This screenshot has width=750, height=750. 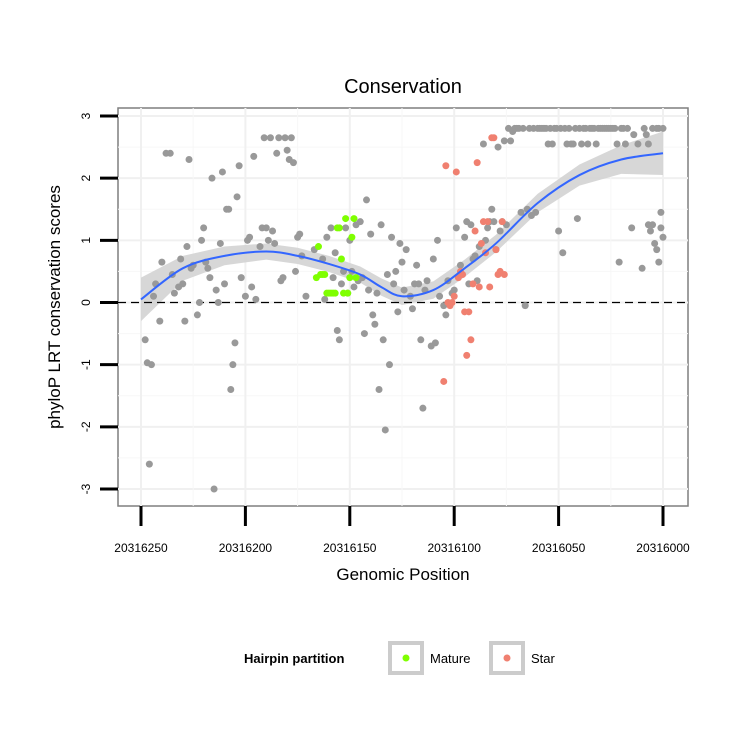 I want to click on x-tick-label: 20316100, so click(x=455, y=548).